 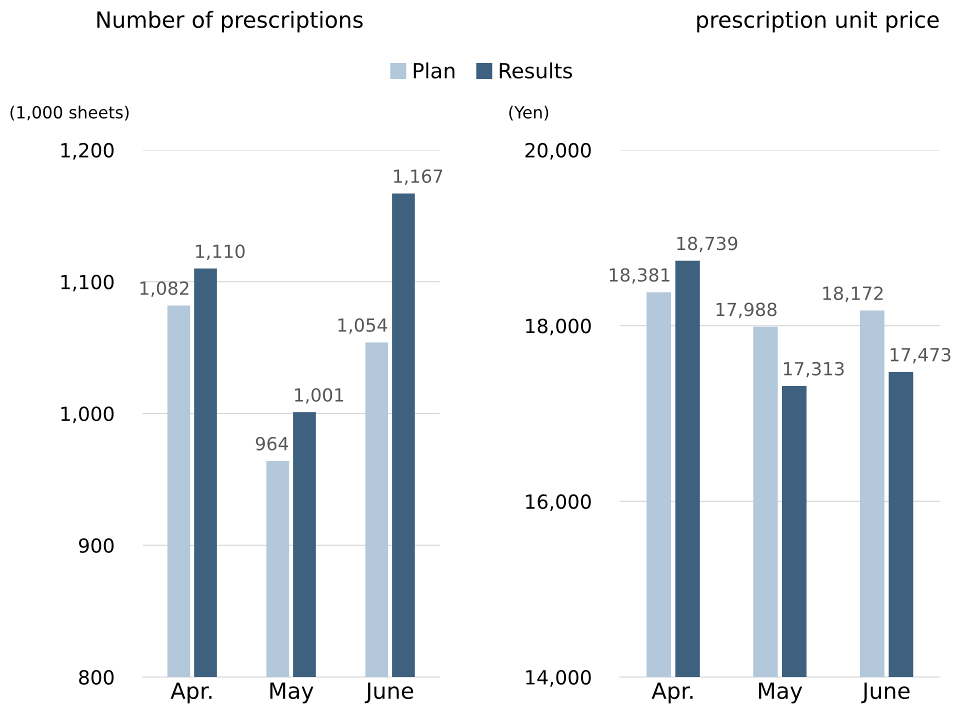 I want to click on y-tick-label: 20,000, so click(x=558, y=151).